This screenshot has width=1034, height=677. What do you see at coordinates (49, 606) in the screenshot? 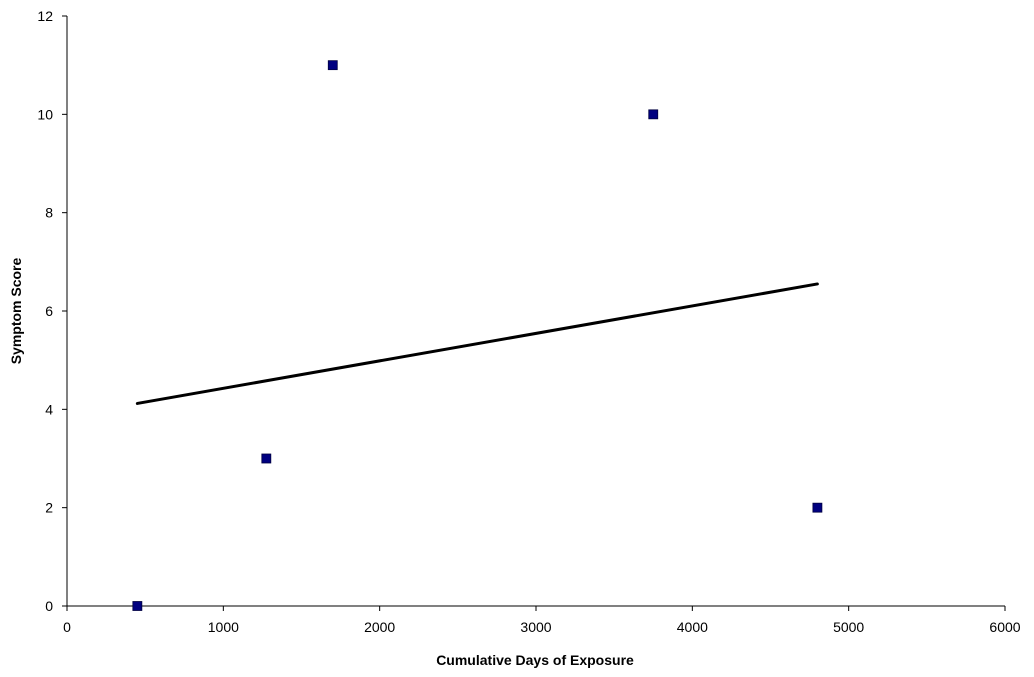
I see `y-tick-label: 0` at bounding box center [49, 606].